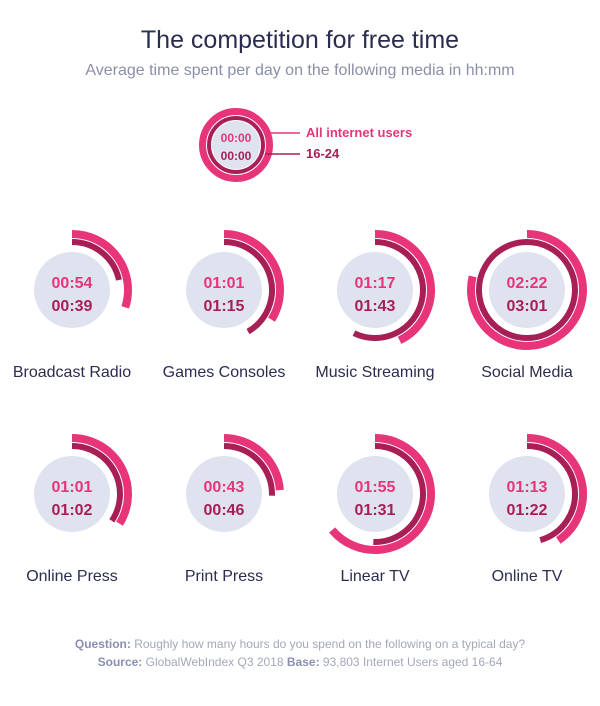  What do you see at coordinates (552, 493) in the screenshot?
I see `arc-16-24-online-tv` at bounding box center [552, 493].